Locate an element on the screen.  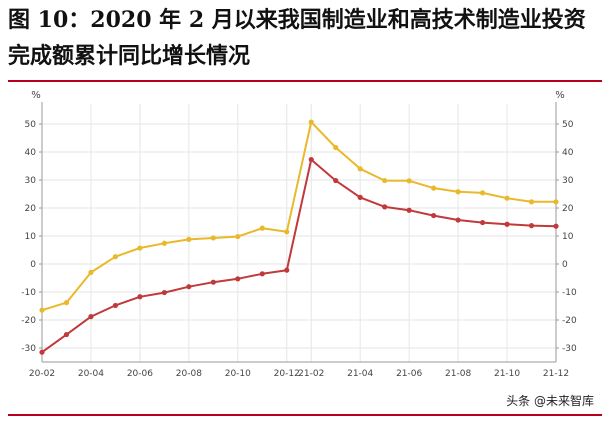
x-tick-label: 21-10 is located at coordinates (507, 374).